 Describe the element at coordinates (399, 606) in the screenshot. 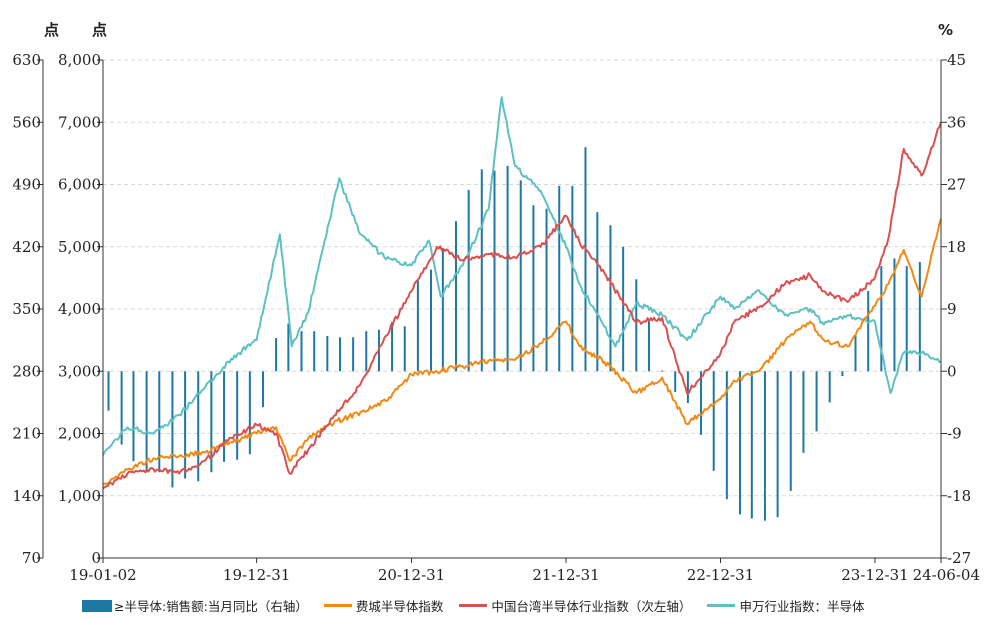

I see `legend-label: 费城半导体指数` at that location.